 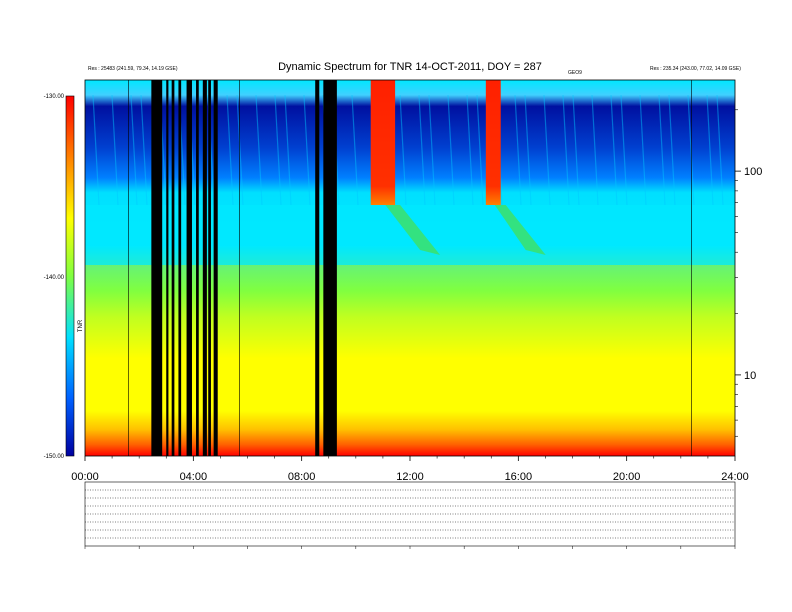 I want to click on header-center-small: GEO9, so click(x=575, y=73).